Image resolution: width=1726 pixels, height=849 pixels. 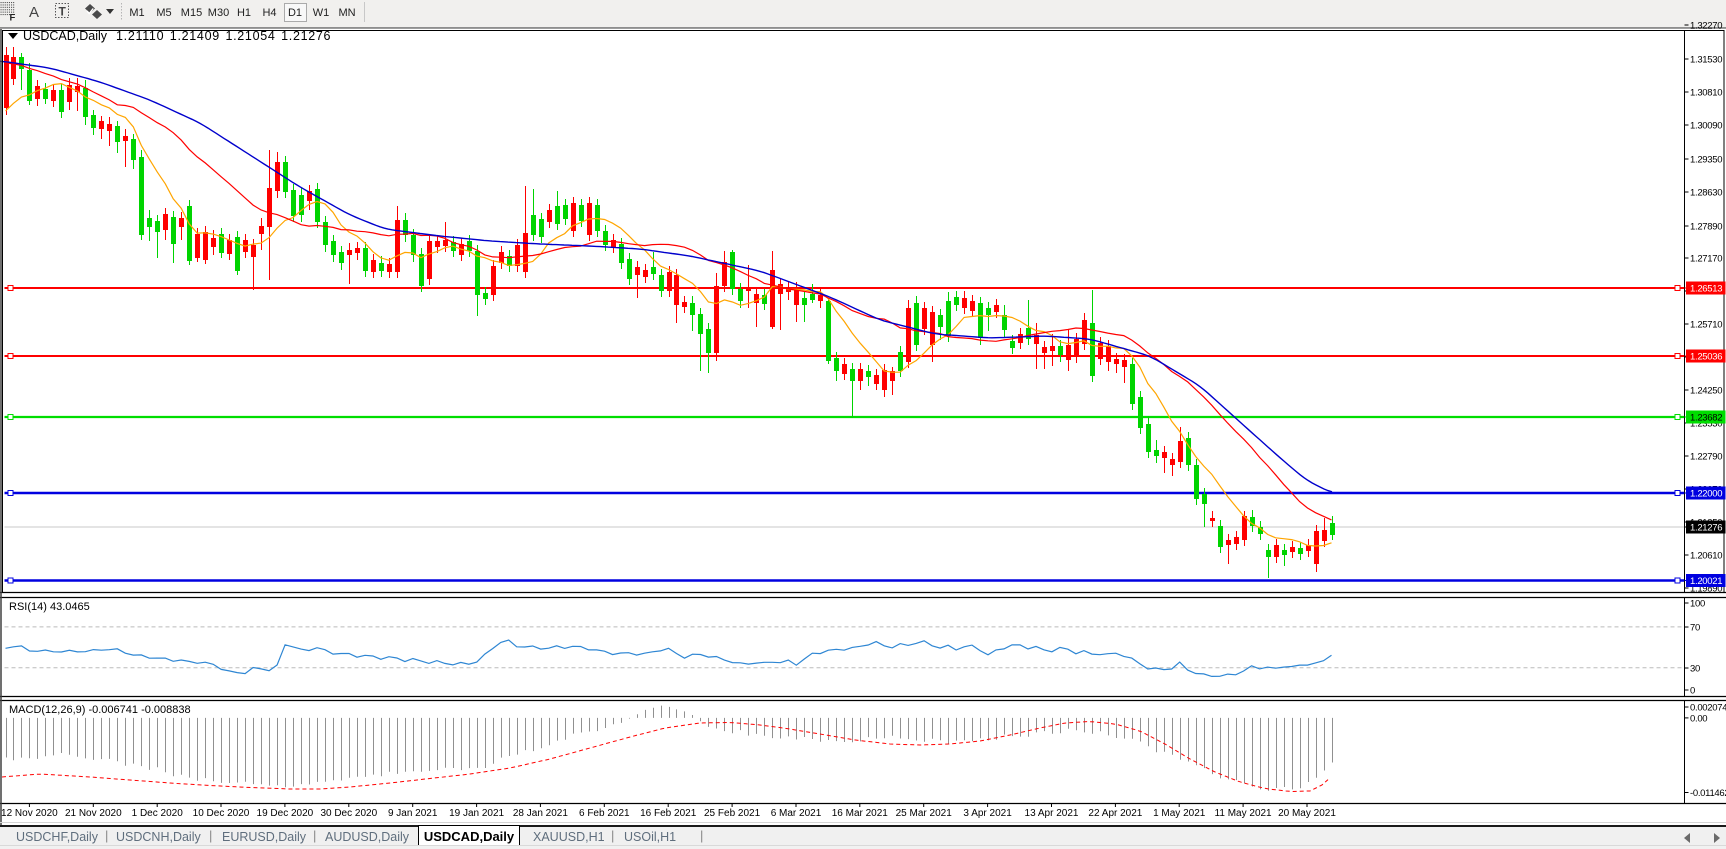 I want to click on svg-text: 1.30810, so click(x=1706, y=93).